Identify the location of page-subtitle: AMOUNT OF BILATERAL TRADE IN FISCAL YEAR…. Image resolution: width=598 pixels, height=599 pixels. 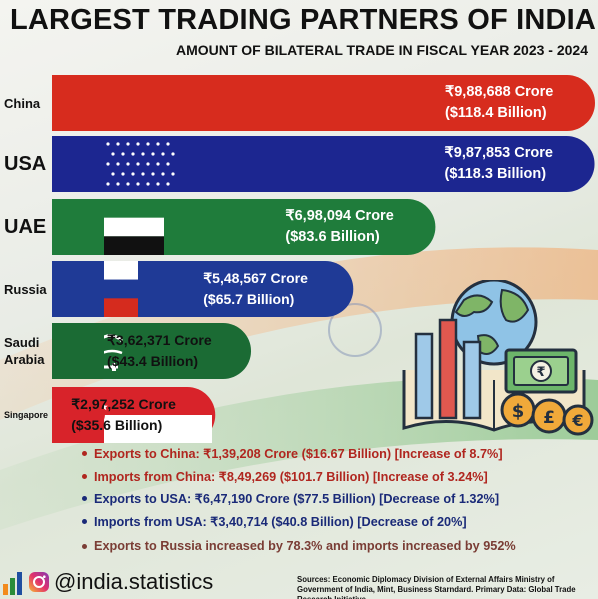
(381, 50).